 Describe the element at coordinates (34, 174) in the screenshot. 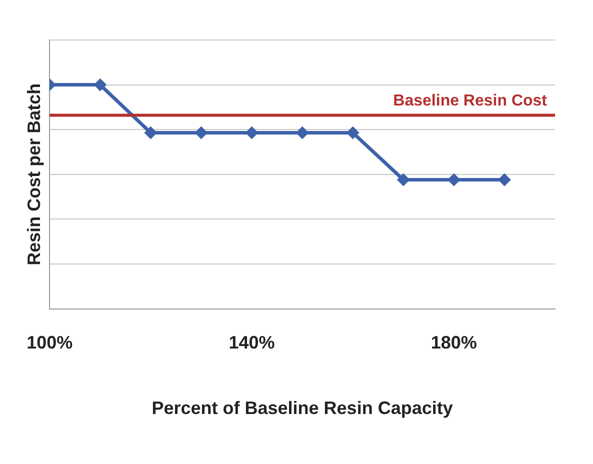

I see `y-axis-title: Resin Cost per Batch` at that location.